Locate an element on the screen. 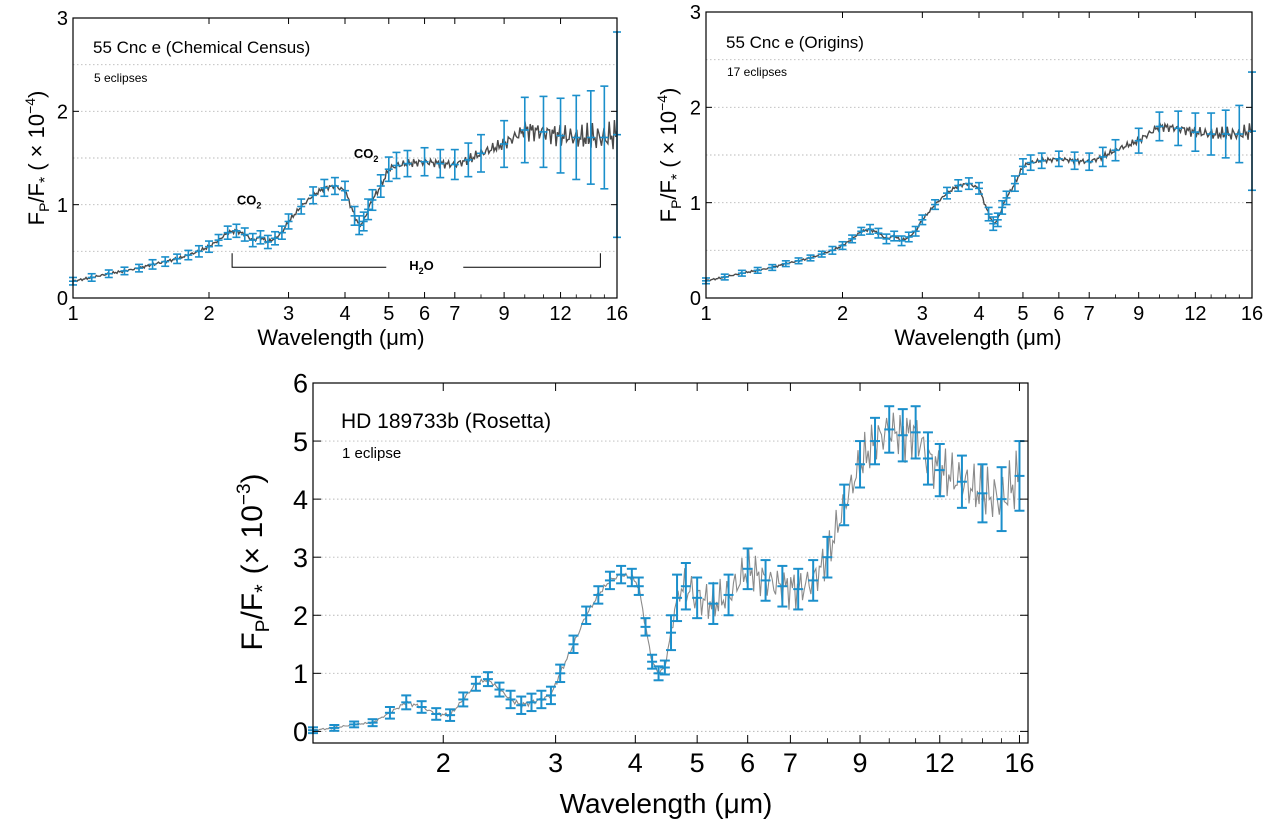 This screenshot has width=1277, height=822. x-tick-label: 16 is located at coordinates (1019, 763).